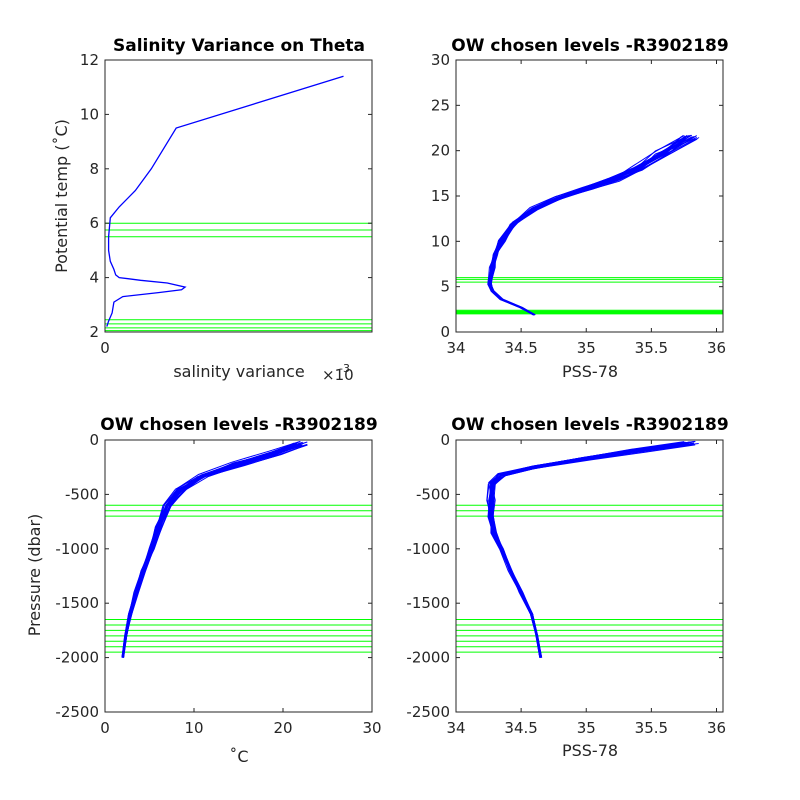 The height and width of the screenshot is (800, 800). What do you see at coordinates (34, 575) in the screenshot?
I see `y-axis-label: Pressure (dbar)` at bounding box center [34, 575].